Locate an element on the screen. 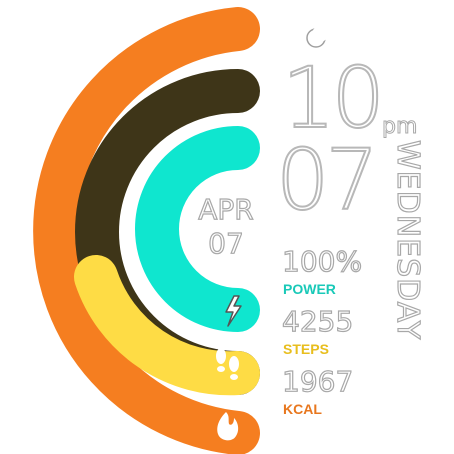 Image resolution: width=454 pixels, height=454 pixels. weekday-display: WEDNESDAY is located at coordinates (407, 240).